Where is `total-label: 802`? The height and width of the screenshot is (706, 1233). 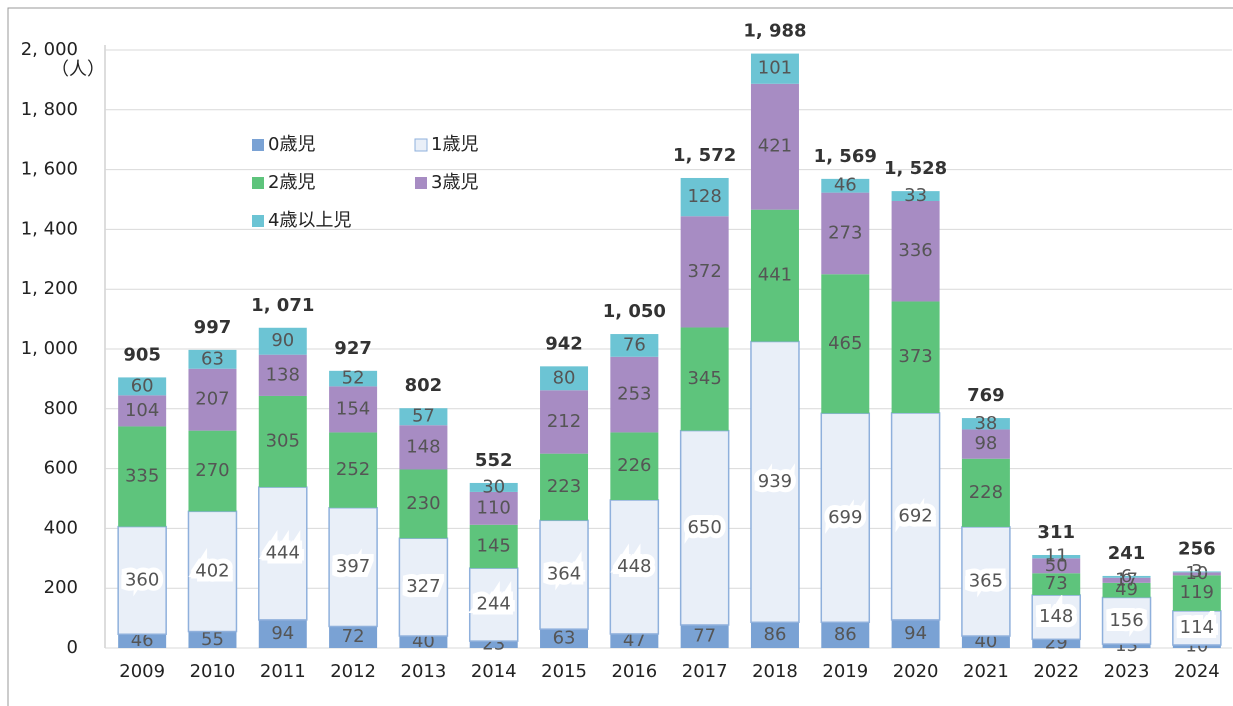 total-label: 802 is located at coordinates (424, 385).